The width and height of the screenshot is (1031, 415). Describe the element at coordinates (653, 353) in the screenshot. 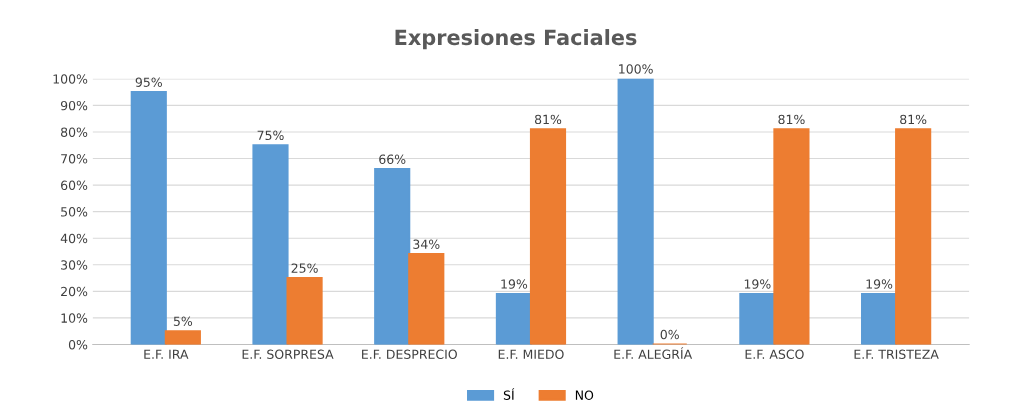

I see `x-tick-label: E.F. ALEGRÍA` at that location.